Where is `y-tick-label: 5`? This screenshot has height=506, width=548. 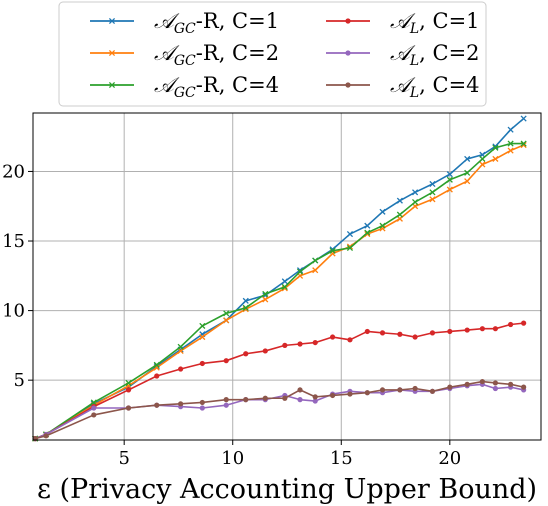
y-tick-label: 5 is located at coordinates (19, 380).